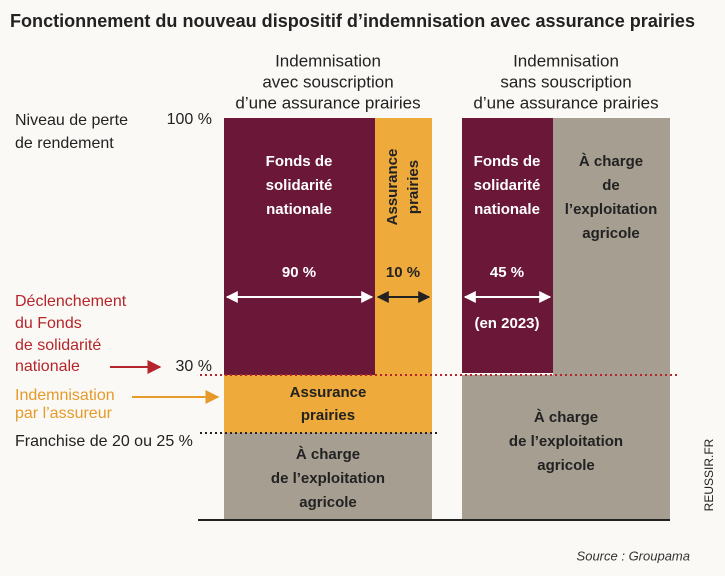 This screenshot has height=576, width=725. I want to click on block-pct: 10 %, so click(403, 272).